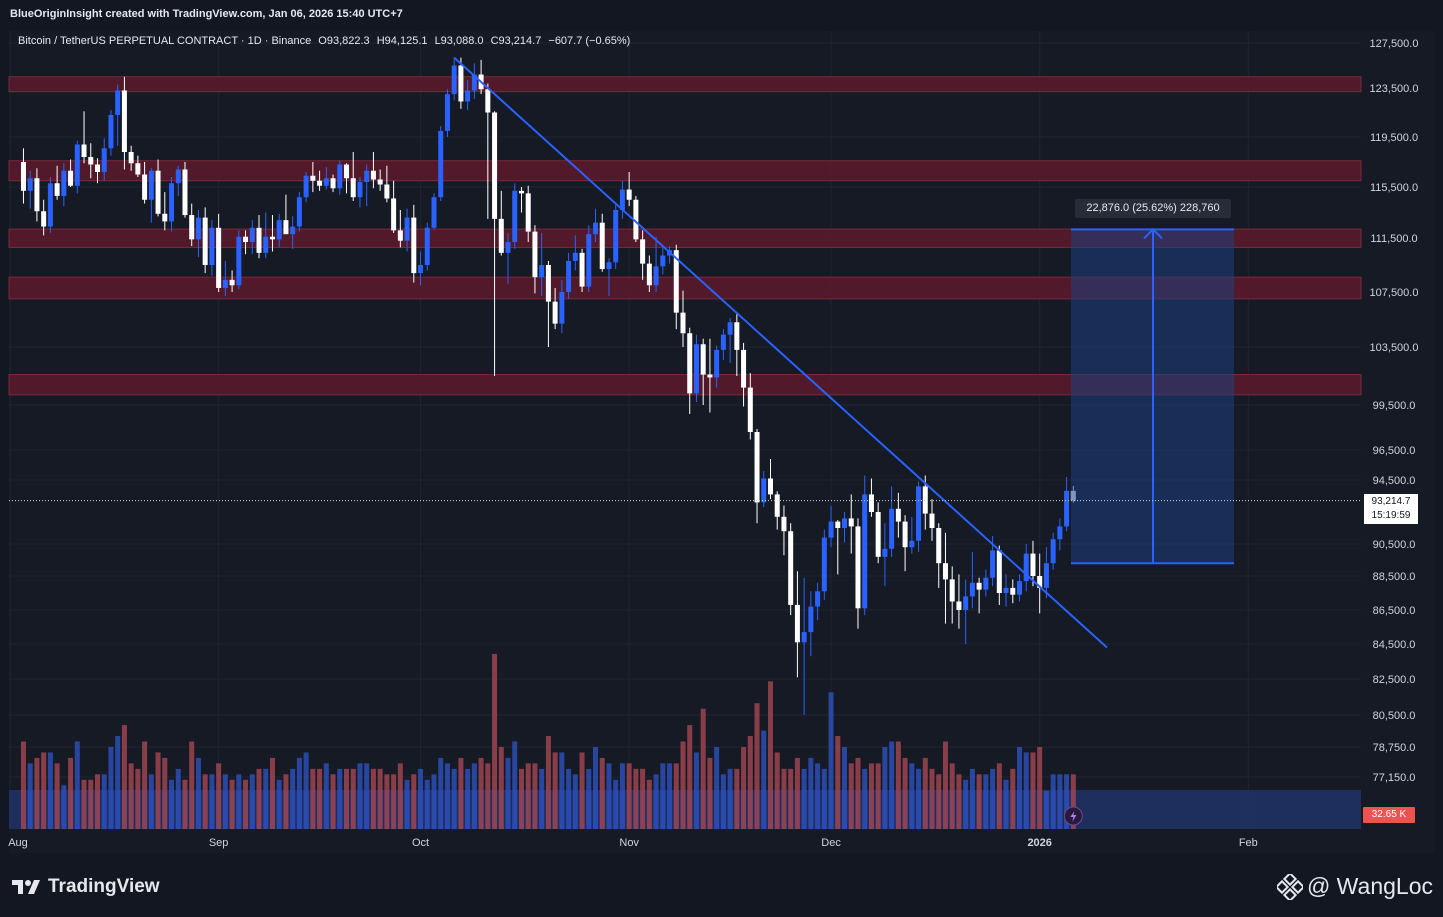  Describe the element at coordinates (104, 886) in the screenshot. I see `brand-name: TradingView` at that location.